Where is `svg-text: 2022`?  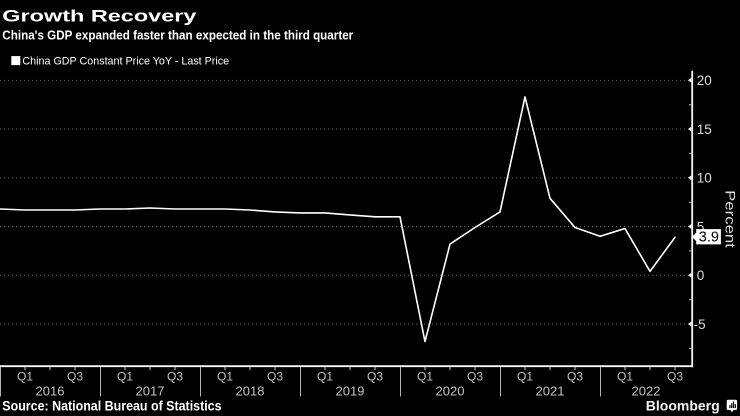 svg-text: 2022 is located at coordinates (646, 391).